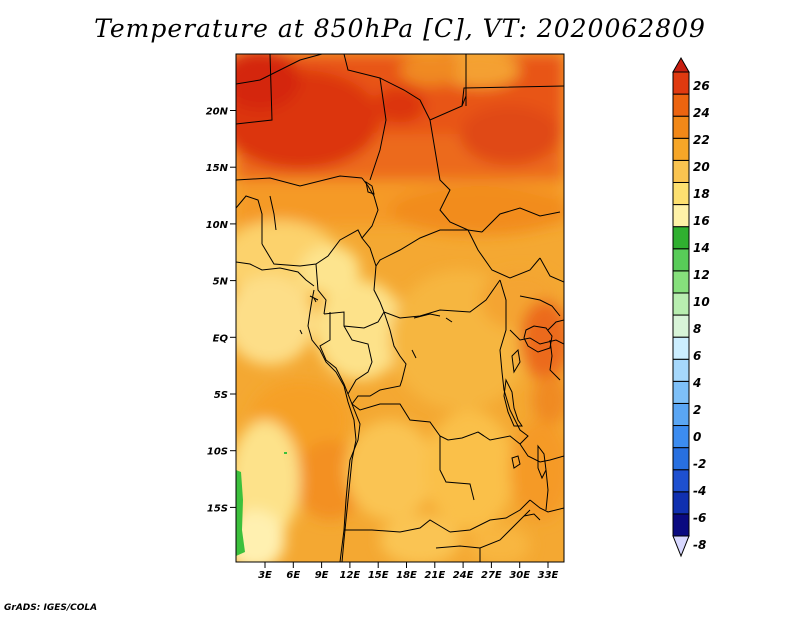  I want to click on longitude-tick-label: 30E, so click(519, 575).